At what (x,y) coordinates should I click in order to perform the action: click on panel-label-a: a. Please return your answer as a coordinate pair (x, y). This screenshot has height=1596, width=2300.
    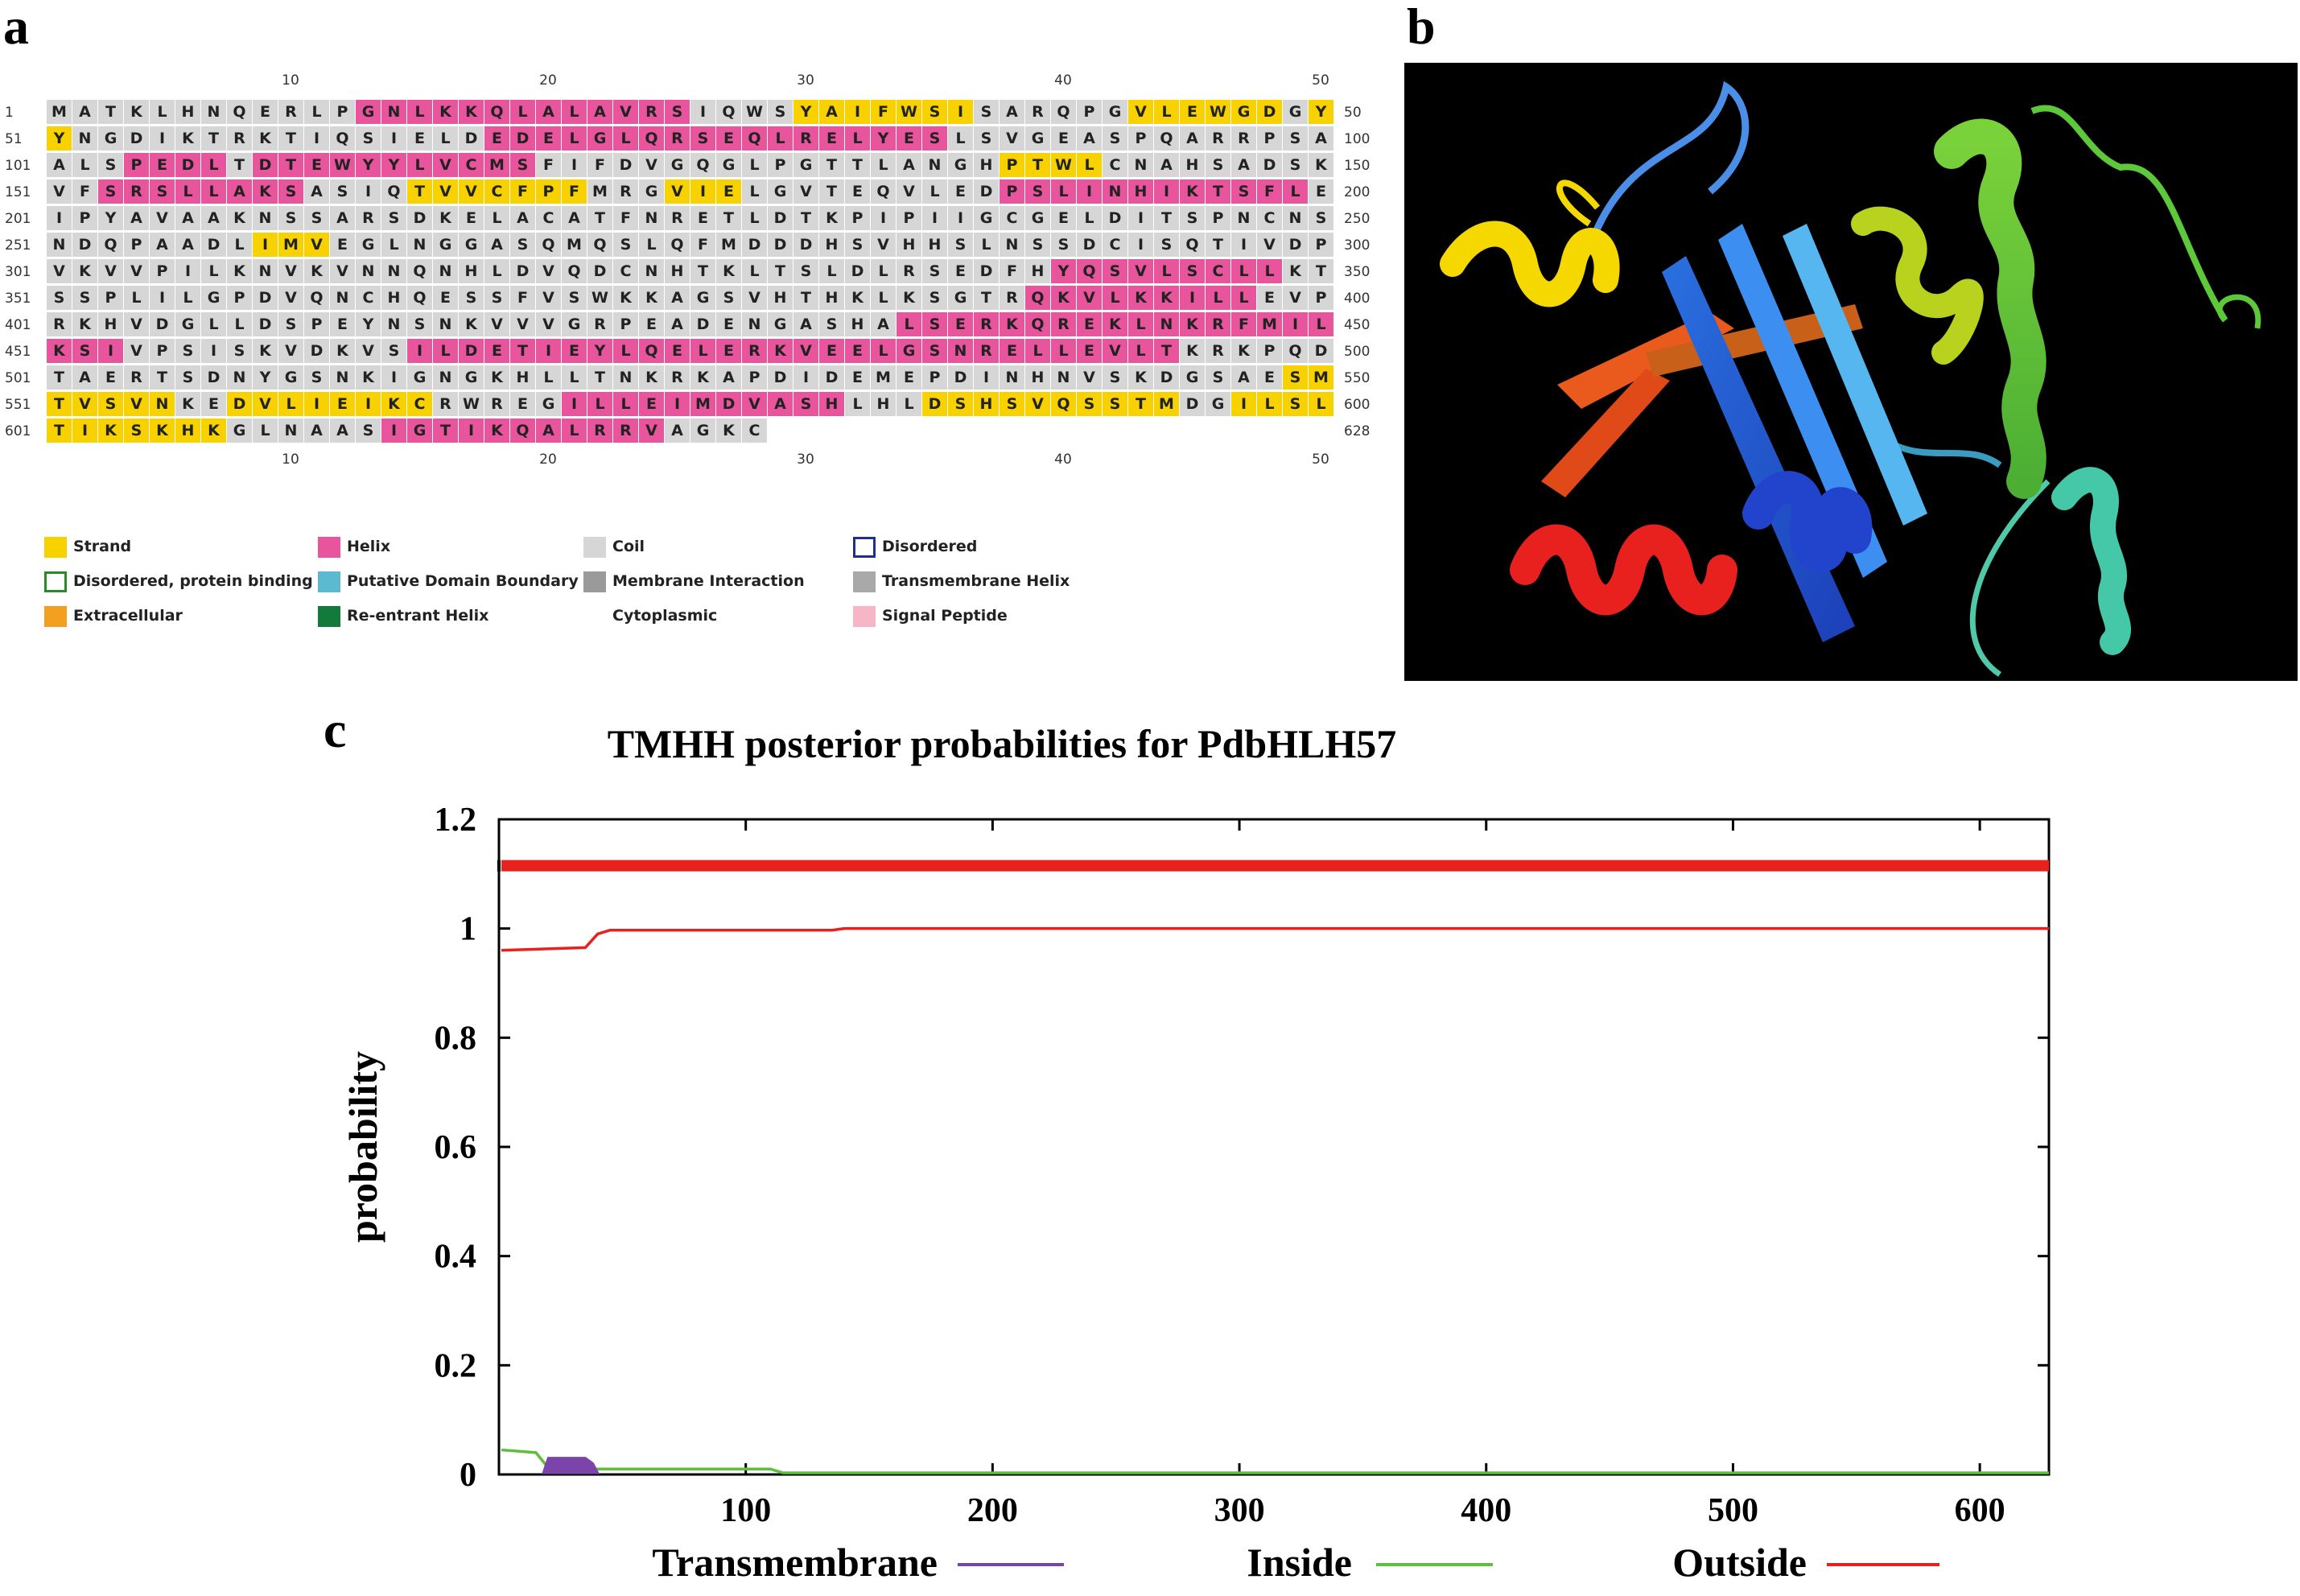
    Looking at the image, I should click on (16, 27).